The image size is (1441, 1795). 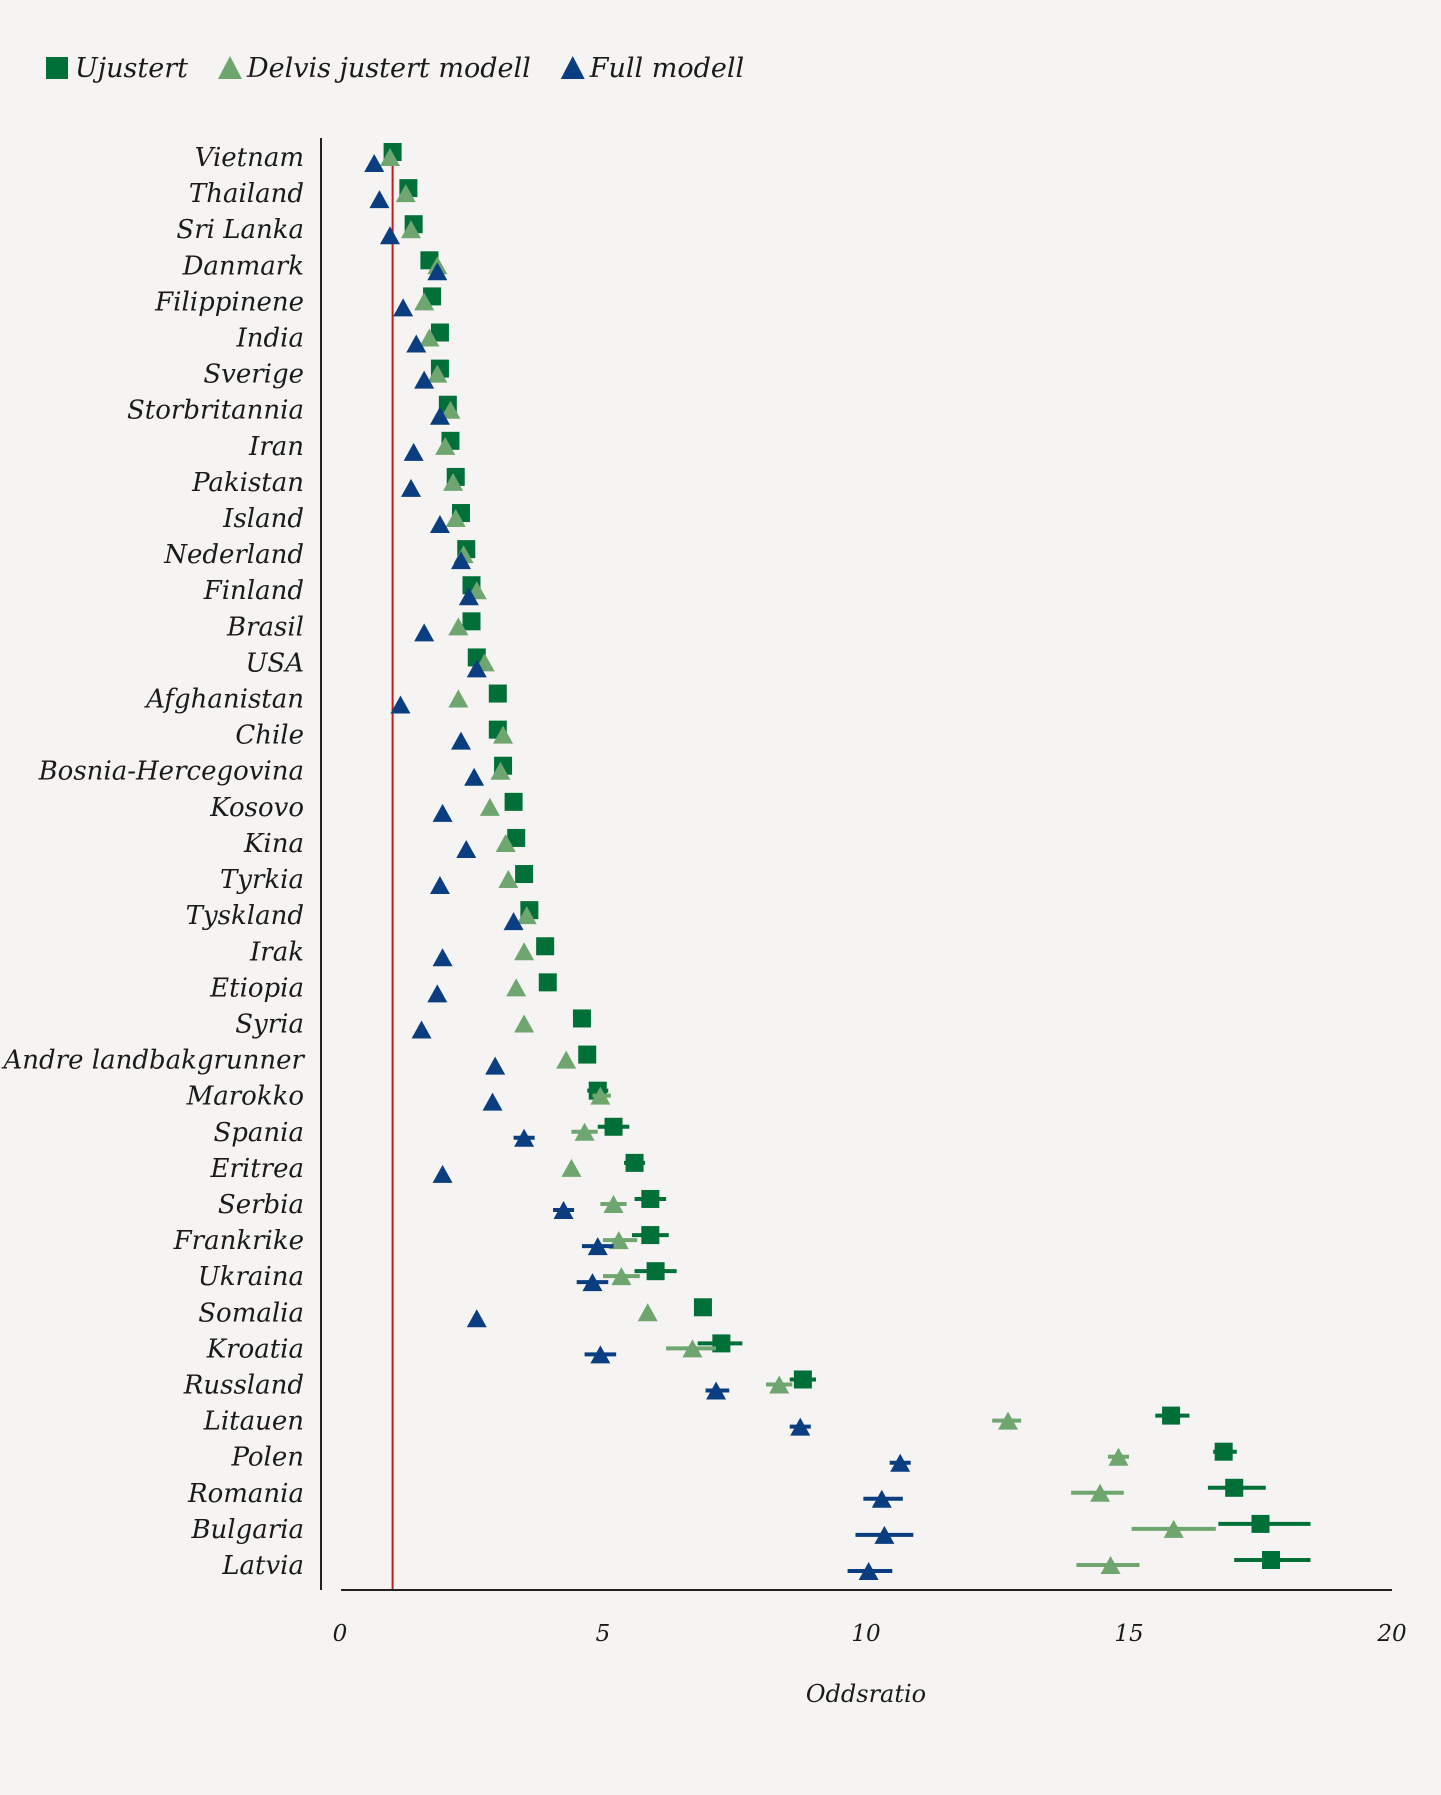 What do you see at coordinates (261, 1205) in the screenshot?
I see `category-label: Serbia` at bounding box center [261, 1205].